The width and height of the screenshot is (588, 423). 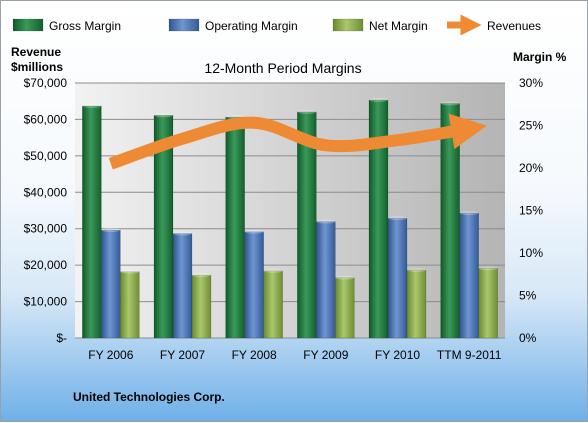 I want to click on right-tick-label: 0%, so click(x=528, y=338).